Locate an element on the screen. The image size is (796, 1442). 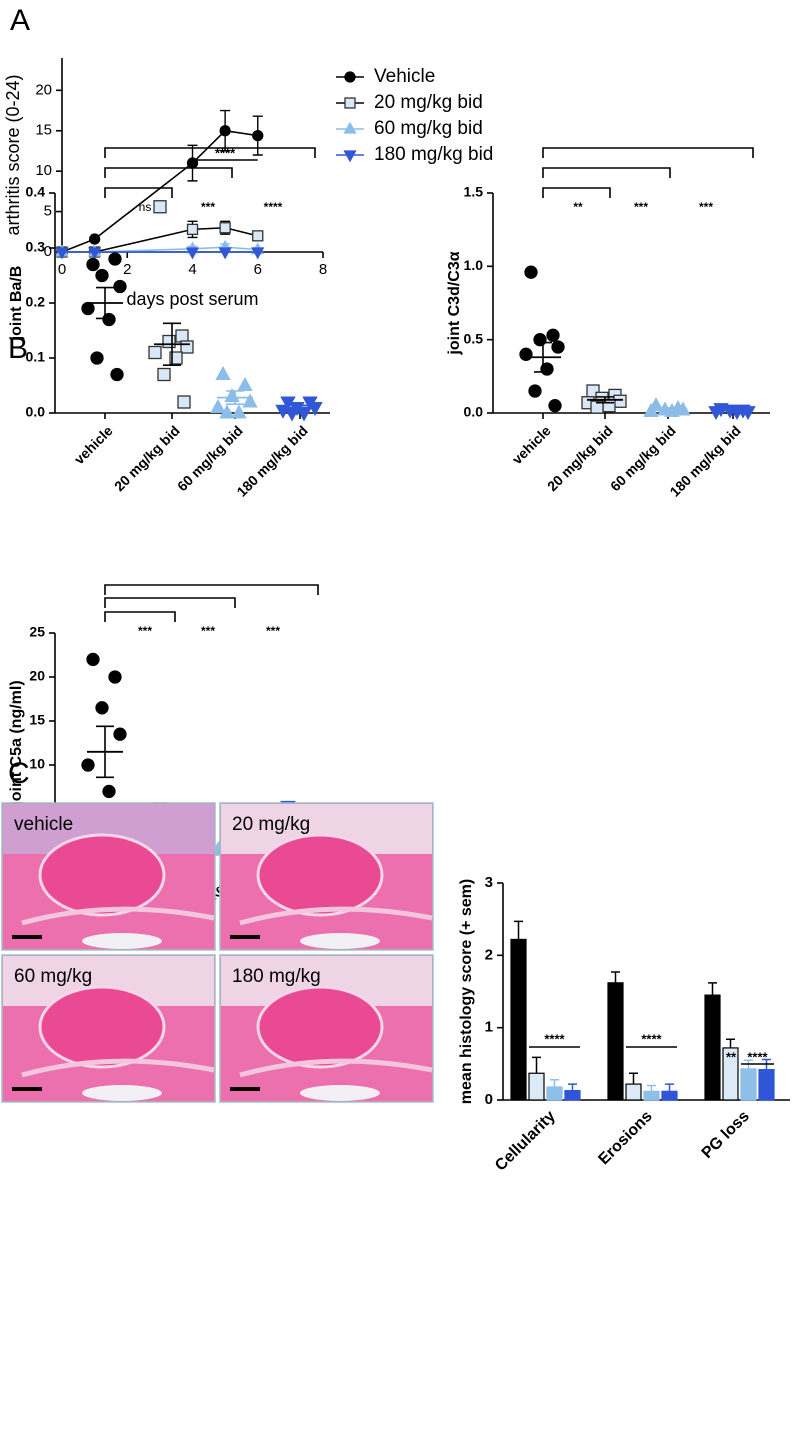
y-tick-label: 2 is located at coordinates (489, 954).